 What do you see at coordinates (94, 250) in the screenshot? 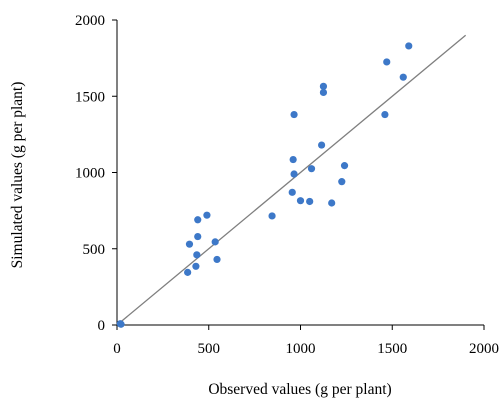
I see `y-tick-label: 500` at bounding box center [94, 250].